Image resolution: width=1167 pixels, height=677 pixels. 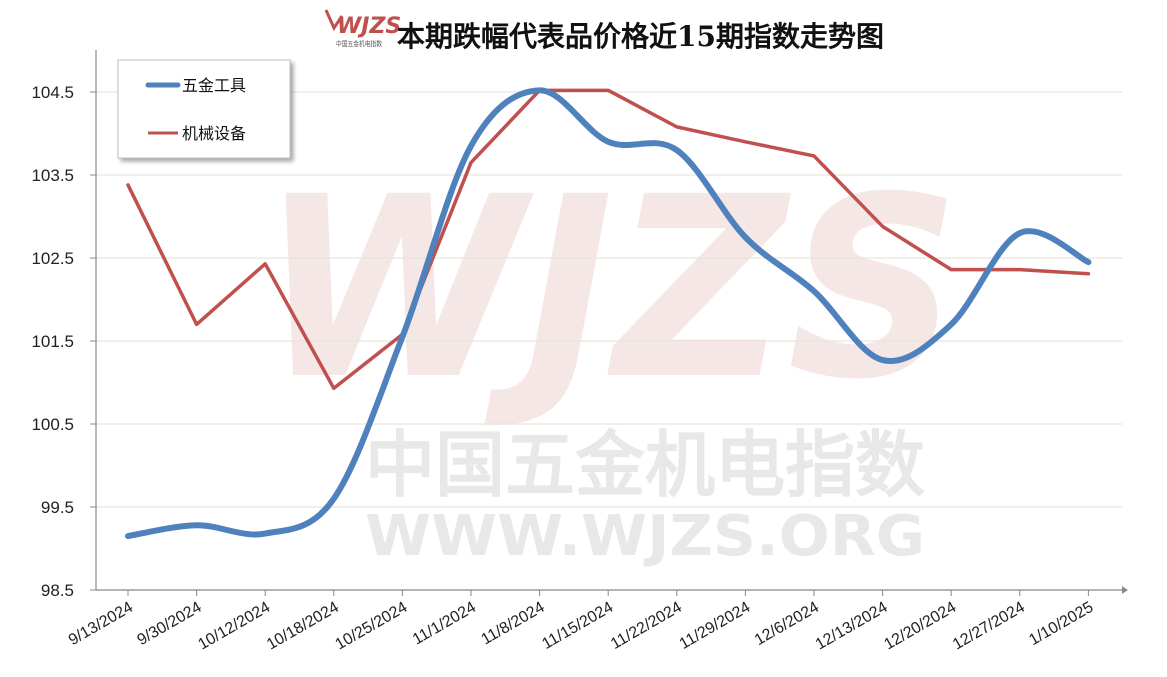 What do you see at coordinates (1061, 624) in the screenshot?
I see `x-tick-label-14: 1/10/2025` at bounding box center [1061, 624].